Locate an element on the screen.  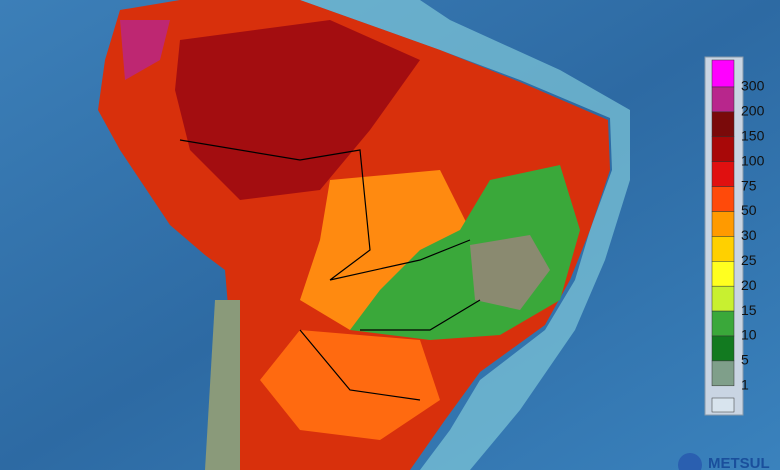
legend-label: 25 is located at coordinates (749, 260).